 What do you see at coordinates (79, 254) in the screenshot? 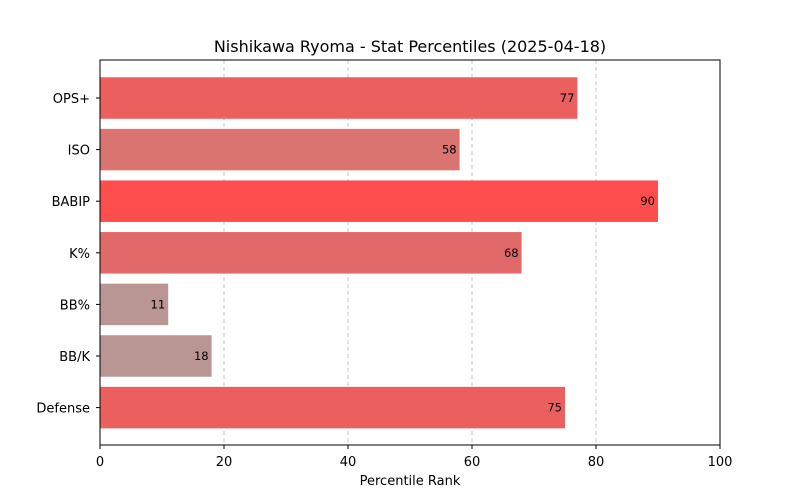
I see `y-tick-label: K%` at bounding box center [79, 254].